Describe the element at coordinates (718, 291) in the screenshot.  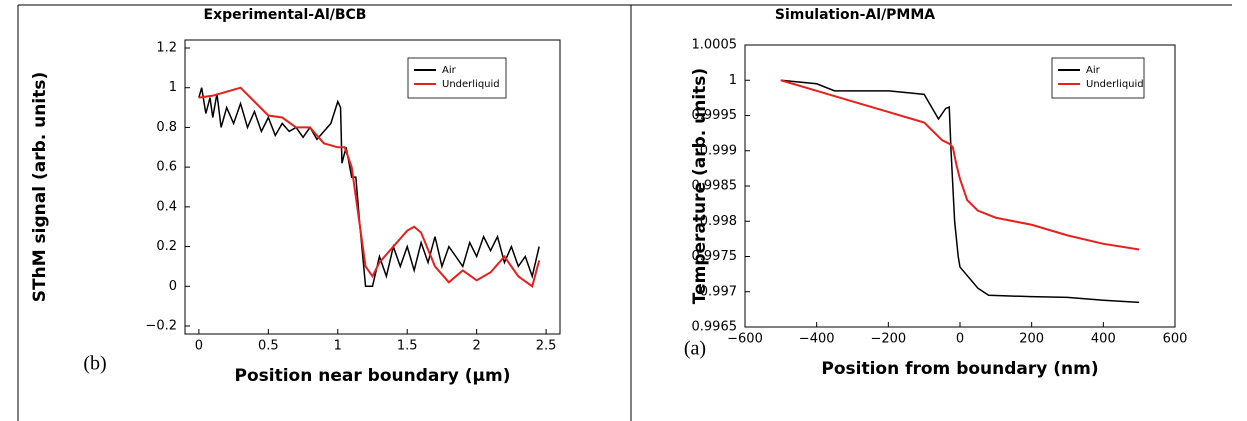
I see `y-tick-label: 0.997` at that location.